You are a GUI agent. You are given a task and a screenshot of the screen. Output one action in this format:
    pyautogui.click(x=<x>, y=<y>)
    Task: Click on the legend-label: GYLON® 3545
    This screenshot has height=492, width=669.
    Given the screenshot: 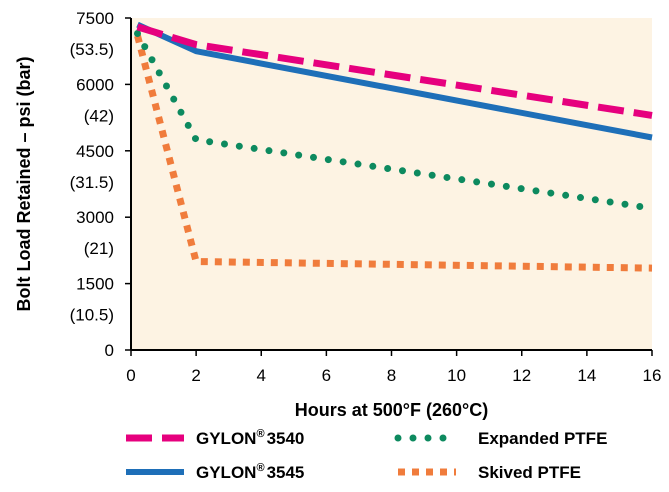 What is the action you would take?
    pyautogui.click(x=250, y=472)
    